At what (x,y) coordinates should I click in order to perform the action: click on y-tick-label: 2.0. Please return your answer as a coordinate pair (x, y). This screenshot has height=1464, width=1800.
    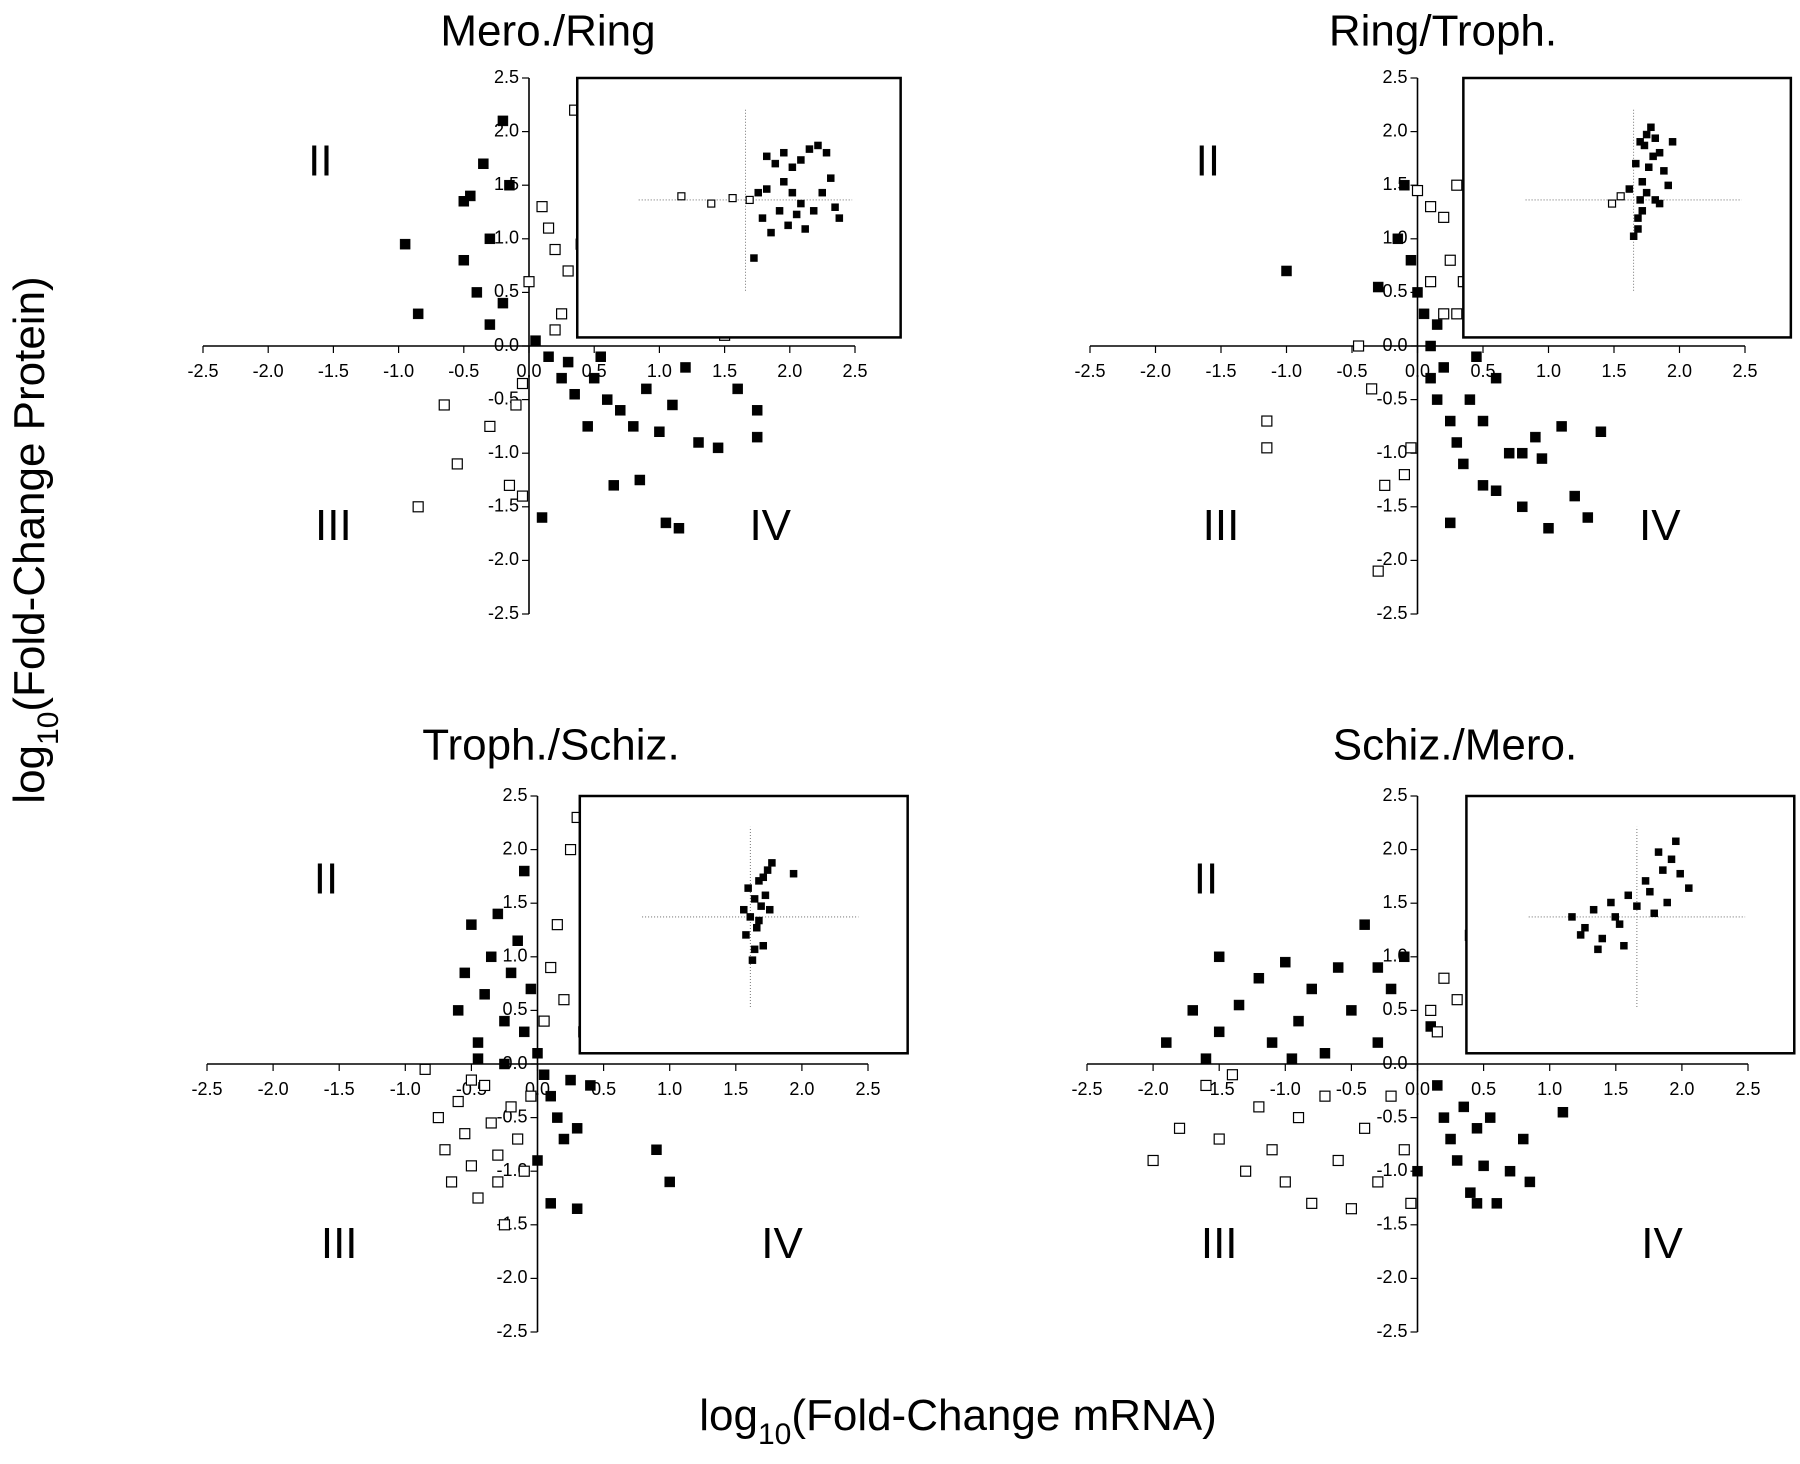
    Looking at the image, I should click on (514, 848).